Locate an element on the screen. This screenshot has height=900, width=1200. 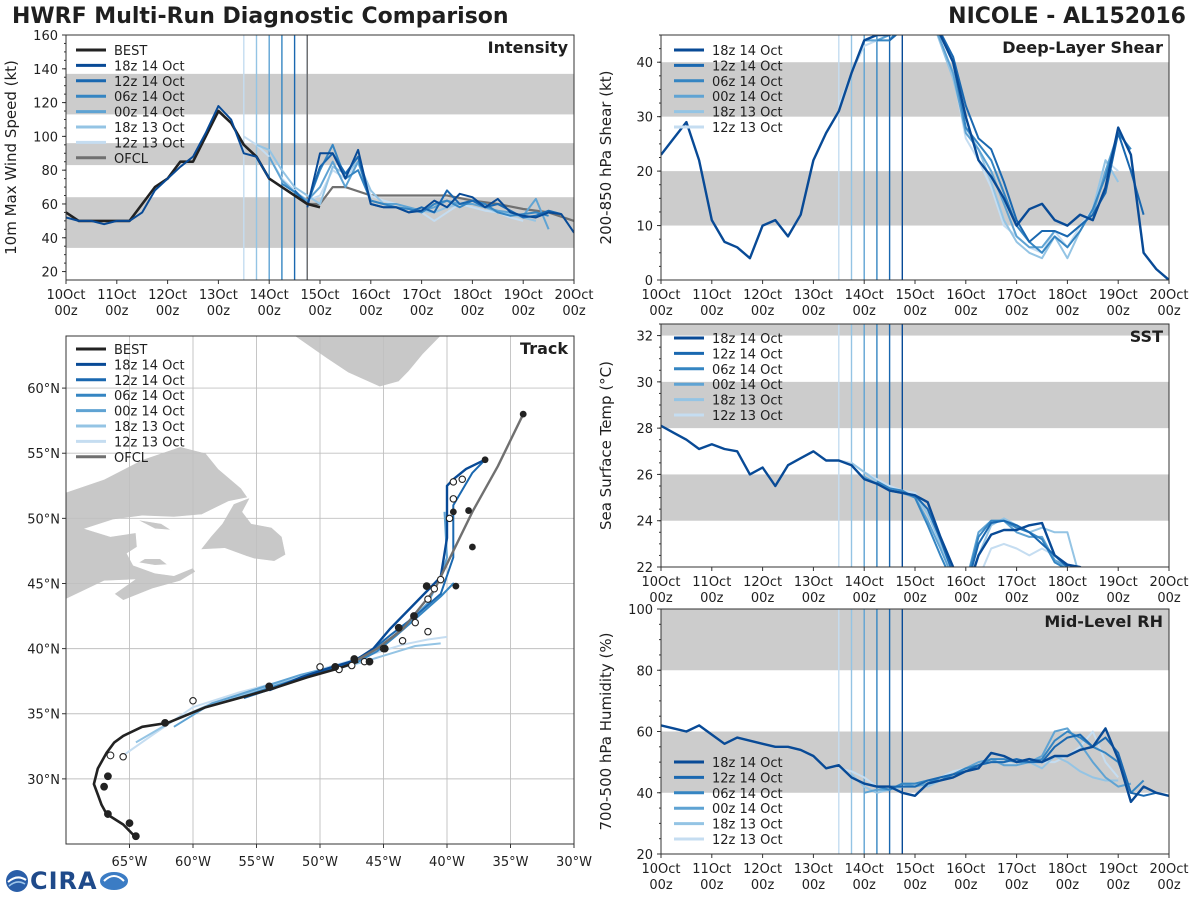
y-tick-label: 10 is located at coordinates (644, 227).